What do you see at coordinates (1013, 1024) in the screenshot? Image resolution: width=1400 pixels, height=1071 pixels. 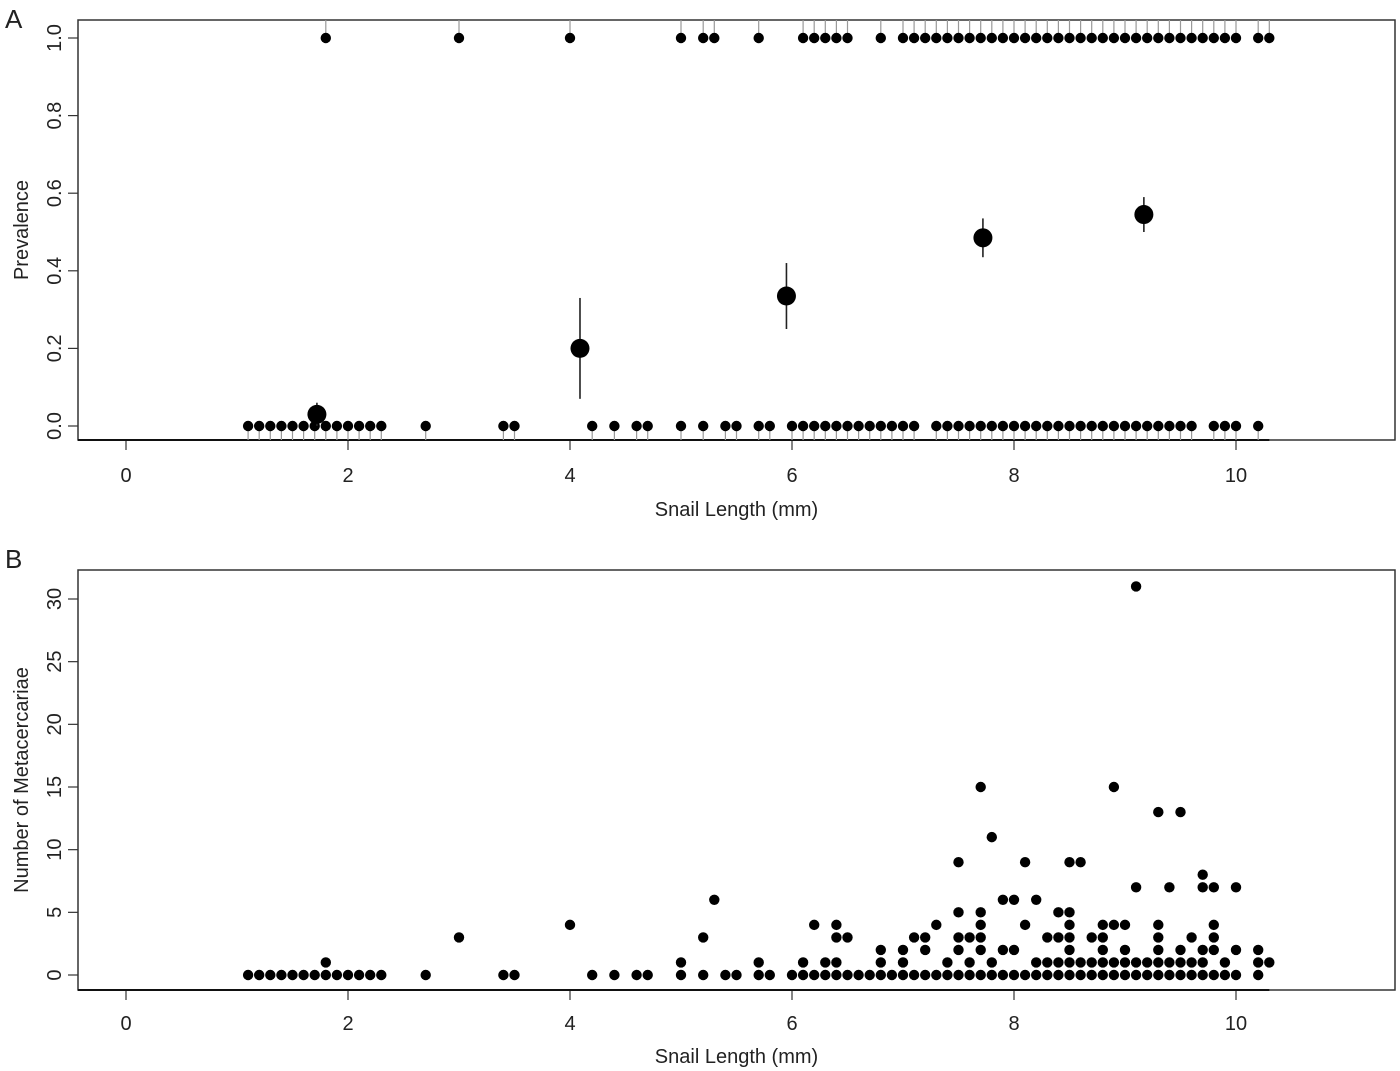 I see `x-tick-label: 8` at bounding box center [1013, 1024].